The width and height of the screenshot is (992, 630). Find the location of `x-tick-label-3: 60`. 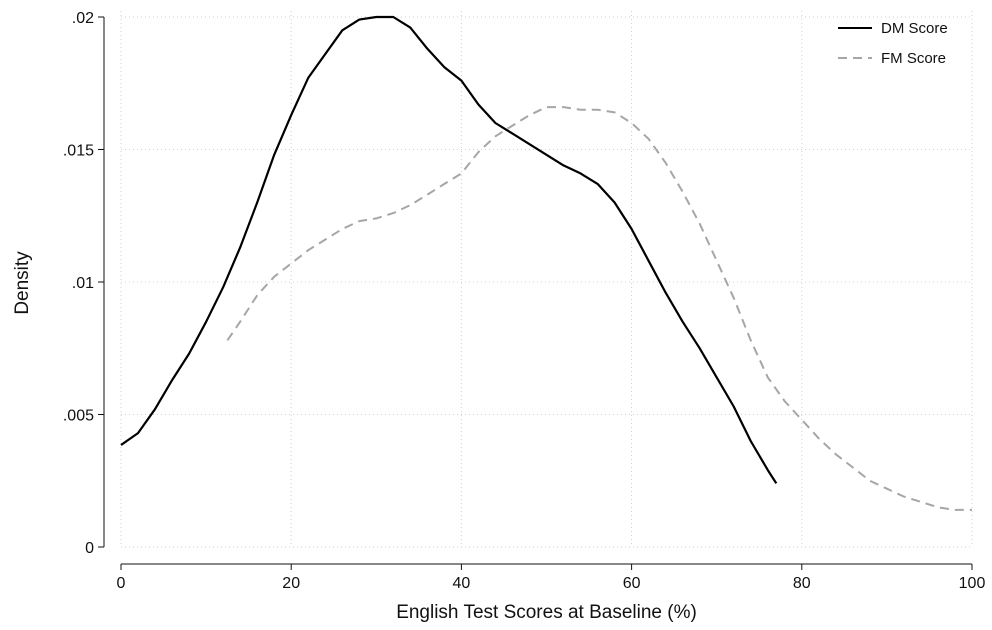

x-tick-label-3: 60 is located at coordinates (632, 583).